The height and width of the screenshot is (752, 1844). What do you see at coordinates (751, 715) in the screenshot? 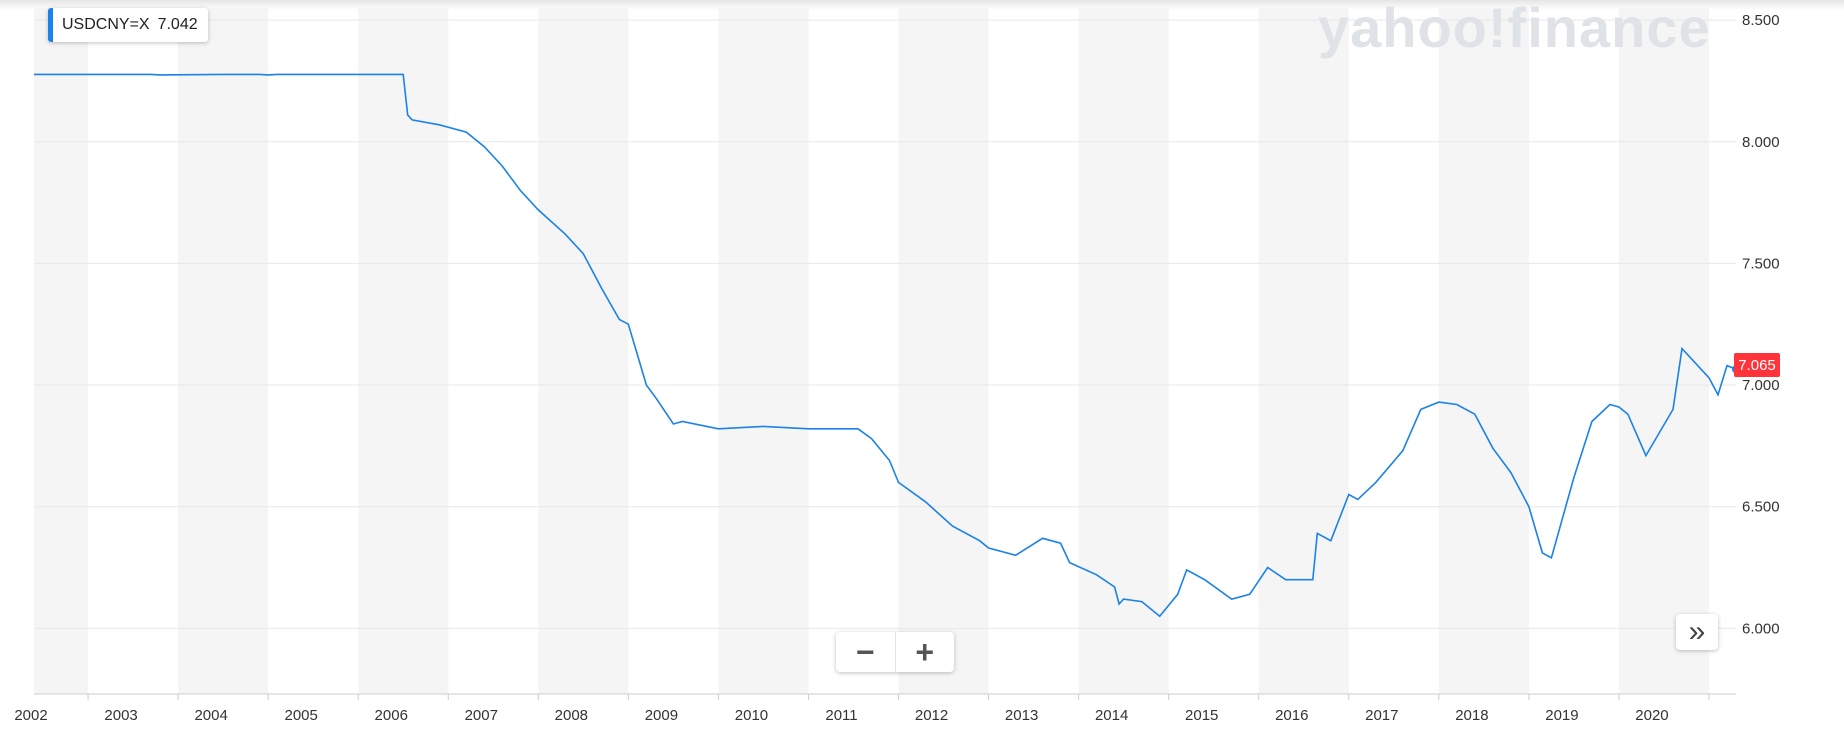
I see `x-tick-label: 2010` at bounding box center [751, 715].